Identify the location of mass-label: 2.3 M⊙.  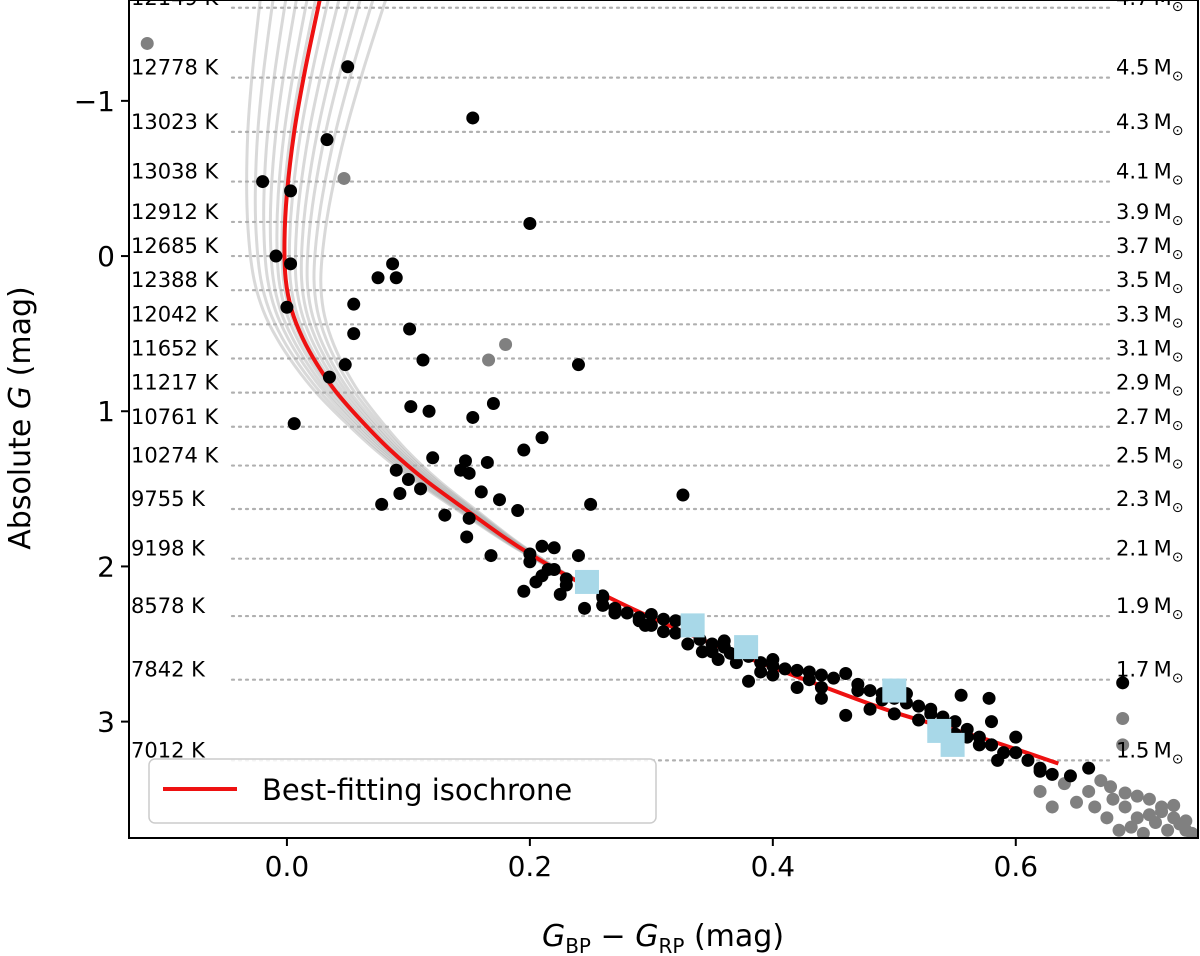
(1149, 501).